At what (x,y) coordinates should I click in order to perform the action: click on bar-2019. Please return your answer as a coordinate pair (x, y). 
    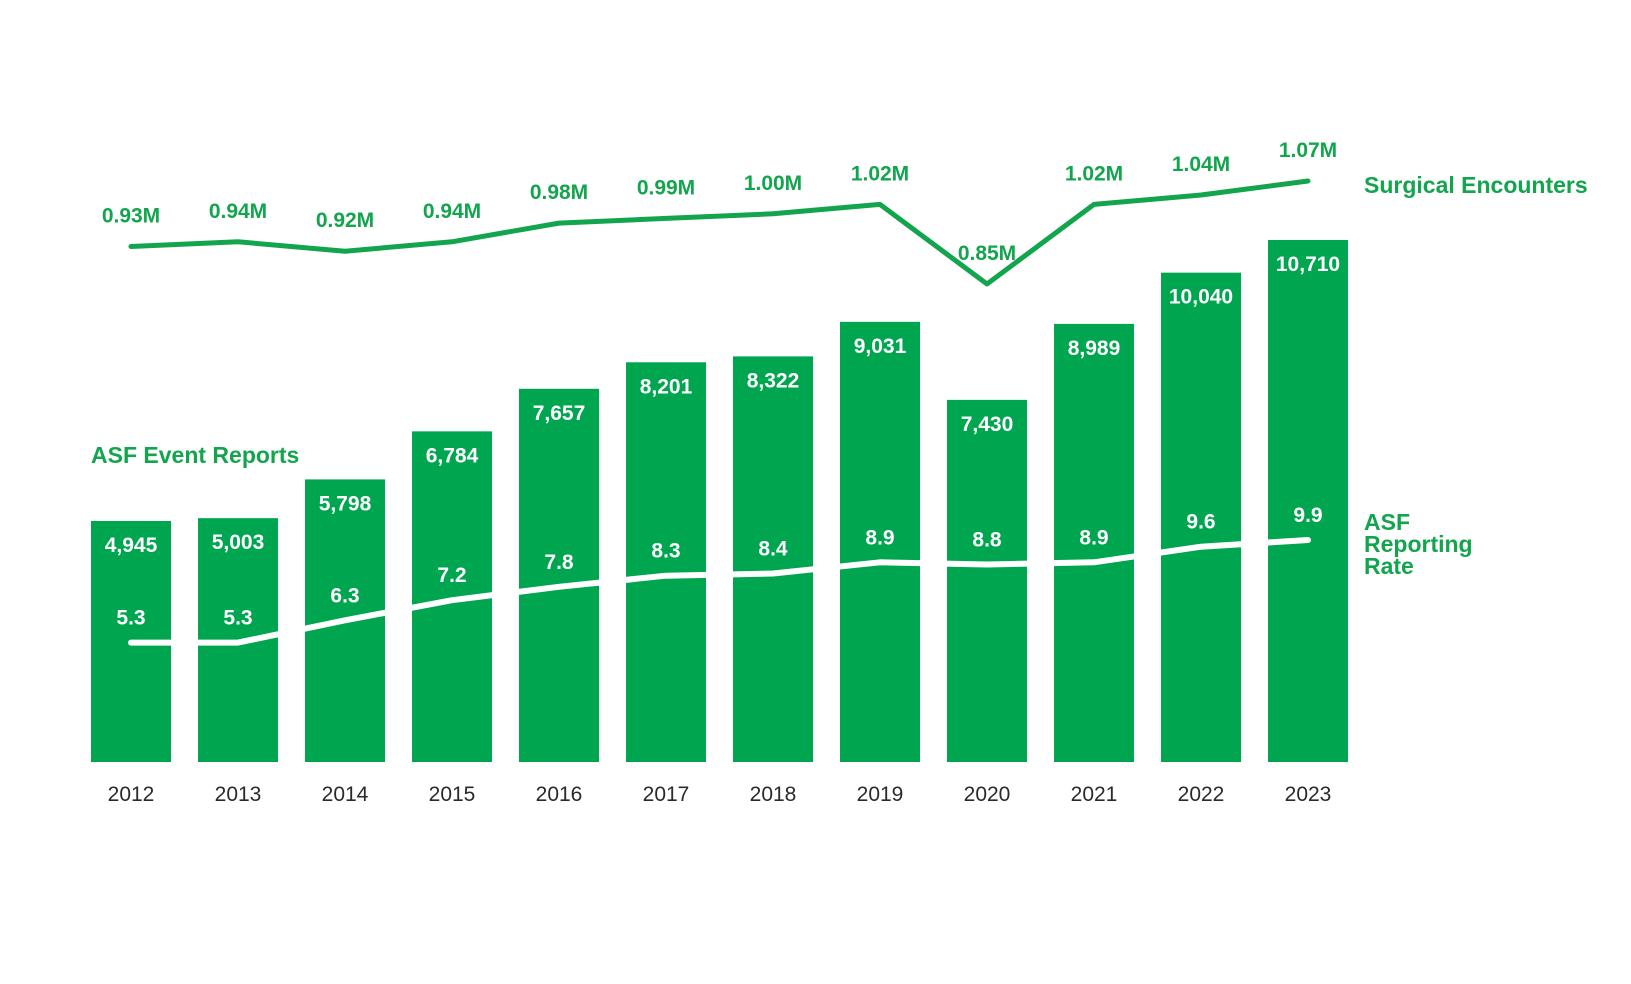
    Looking at the image, I should click on (880, 541).